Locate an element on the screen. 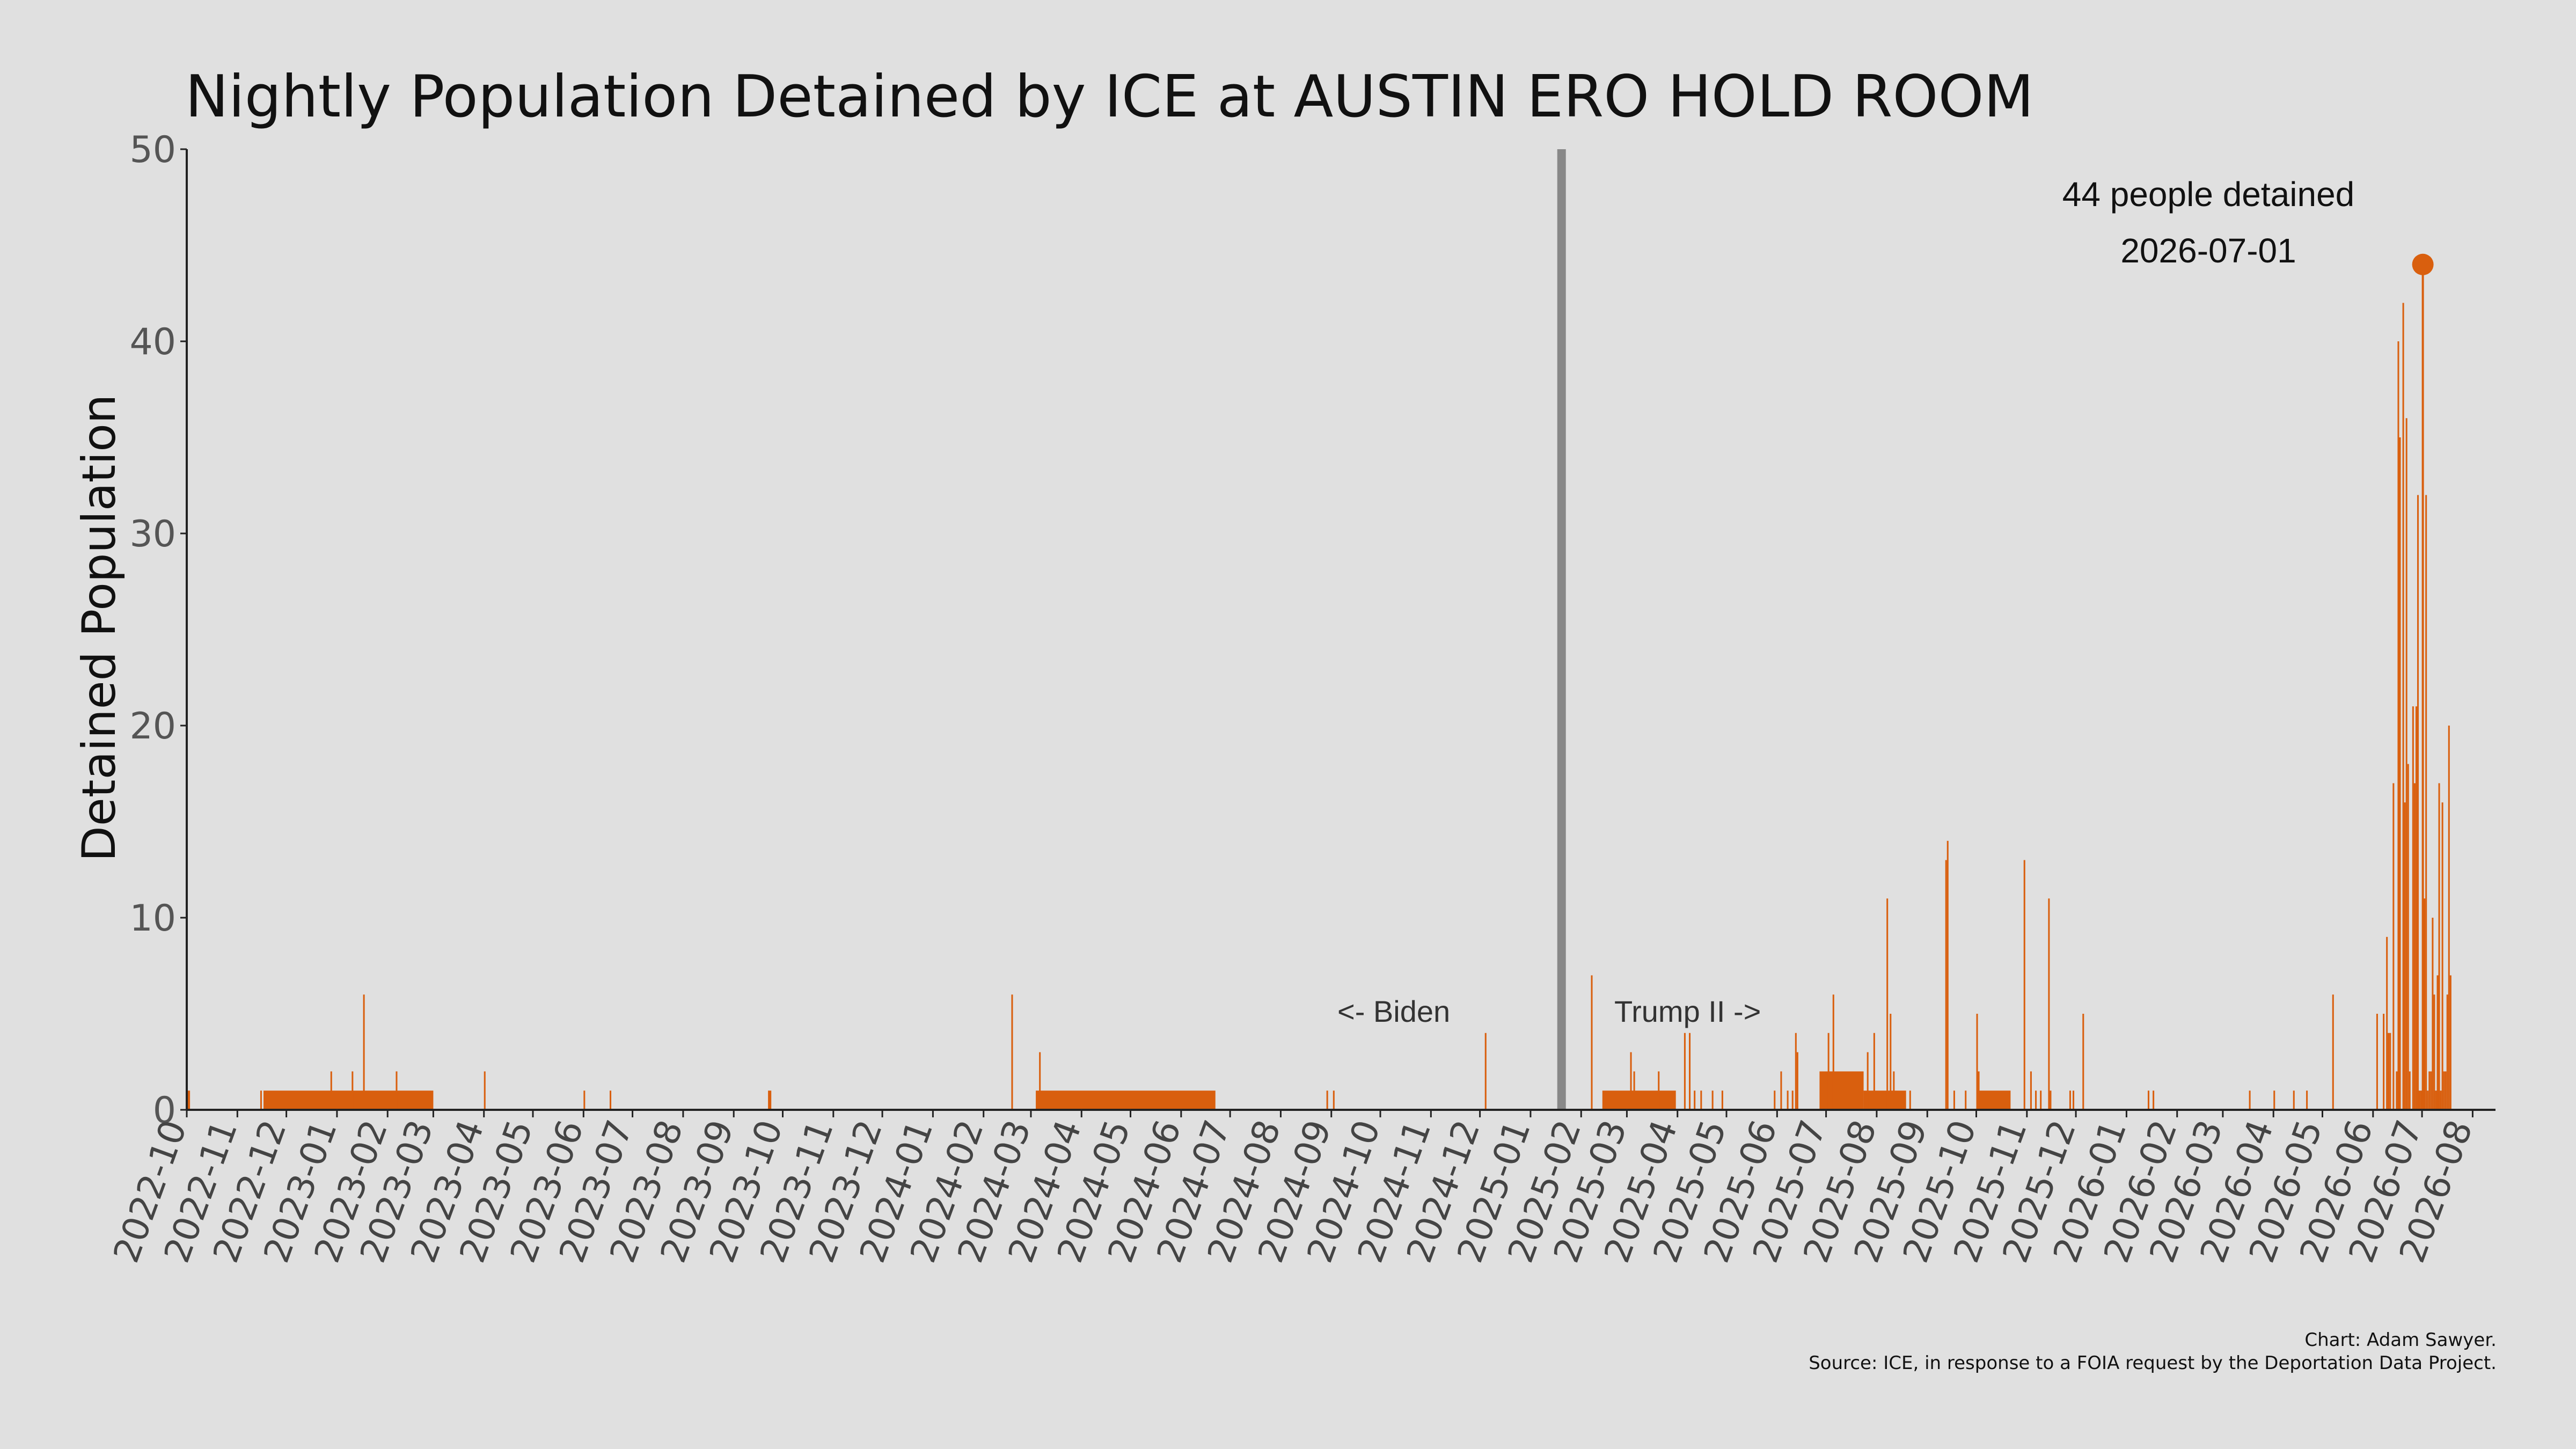  y-tick-label: 20 is located at coordinates (152, 726).